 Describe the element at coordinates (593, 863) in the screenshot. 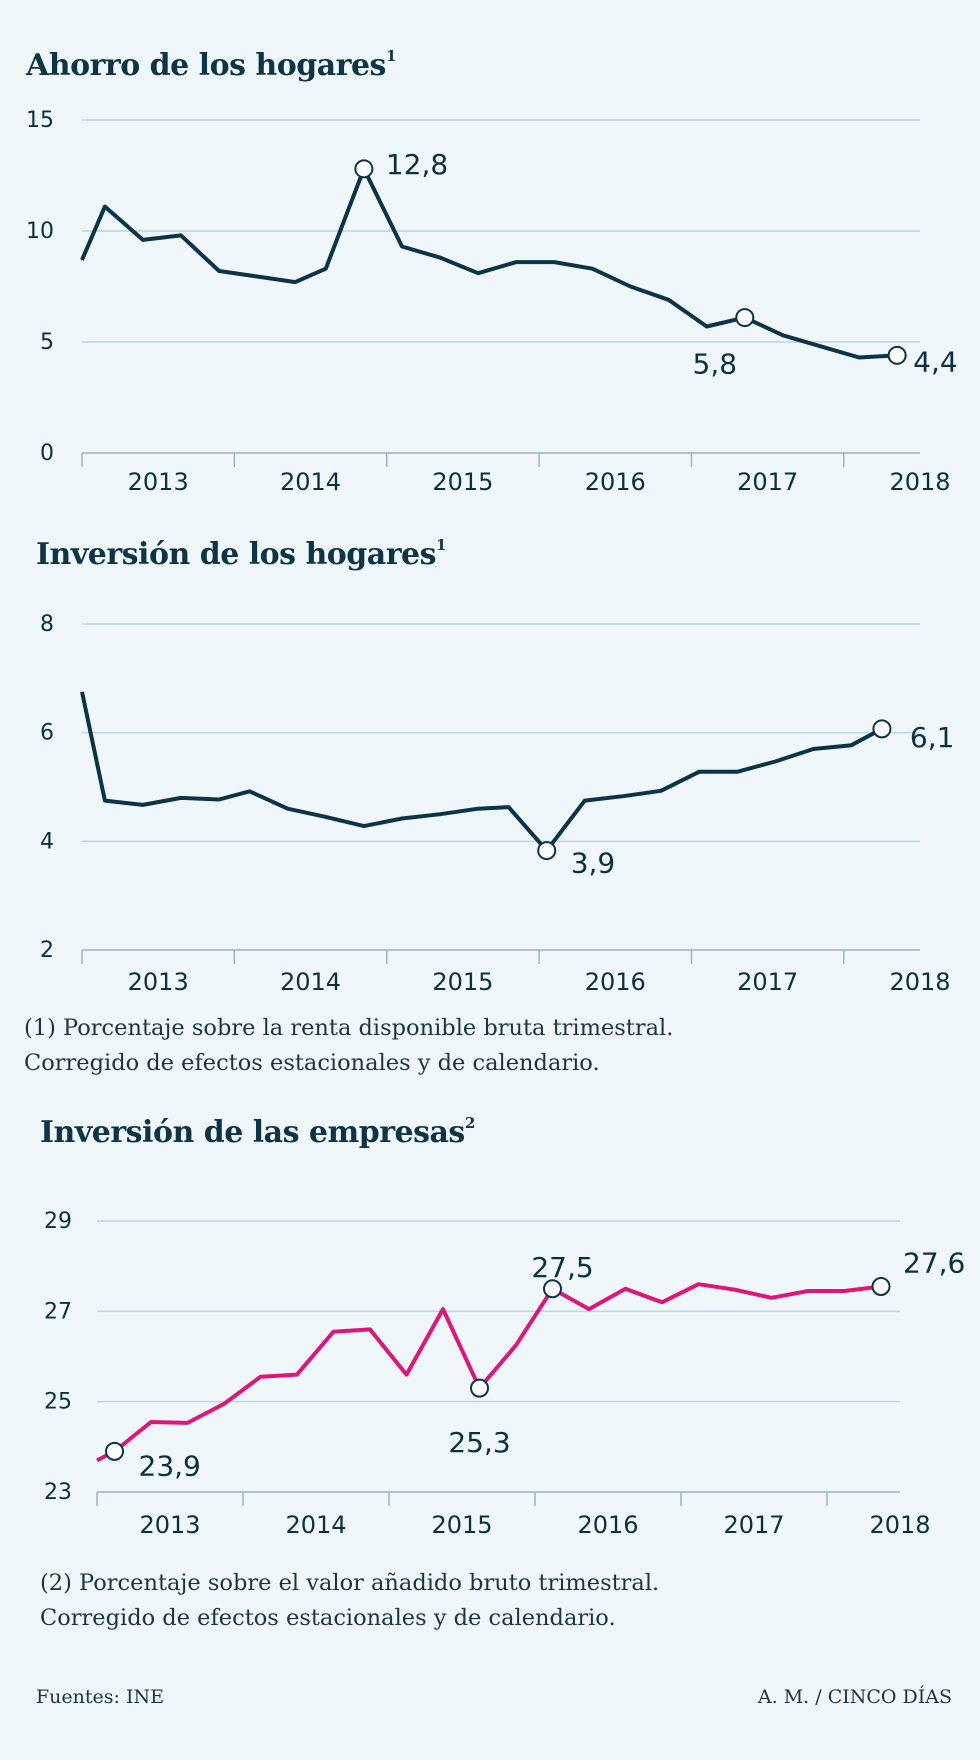

I see `data-label: 3,9` at that location.